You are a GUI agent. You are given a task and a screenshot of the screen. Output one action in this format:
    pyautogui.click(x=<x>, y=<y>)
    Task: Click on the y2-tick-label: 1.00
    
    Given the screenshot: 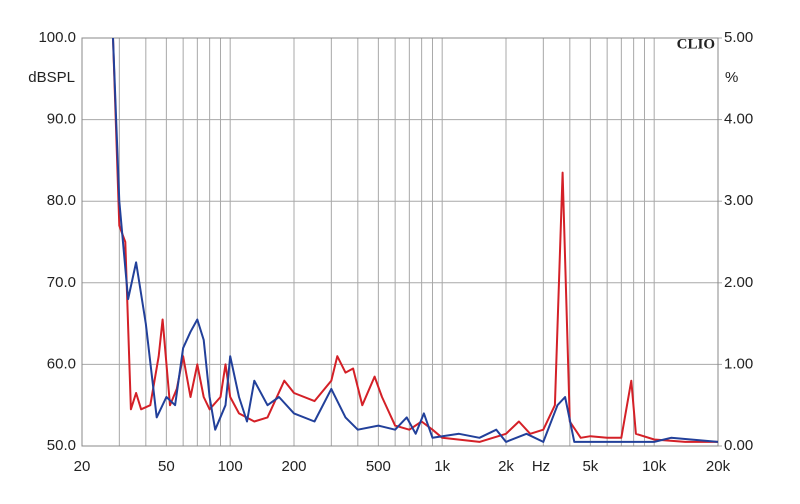 What is the action you would take?
    pyautogui.click(x=738, y=363)
    